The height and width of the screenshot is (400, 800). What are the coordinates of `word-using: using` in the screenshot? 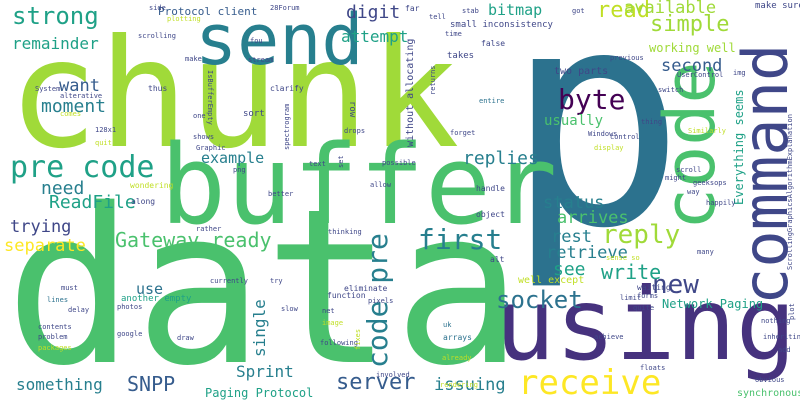 It's located at (646, 324).